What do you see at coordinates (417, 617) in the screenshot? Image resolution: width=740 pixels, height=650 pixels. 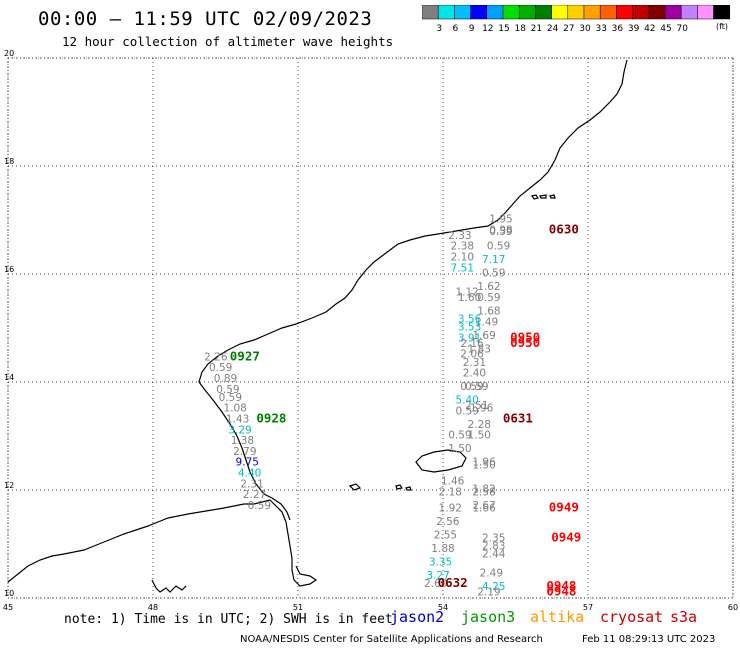 I see `satellite-jason2: jason2` at bounding box center [417, 617].